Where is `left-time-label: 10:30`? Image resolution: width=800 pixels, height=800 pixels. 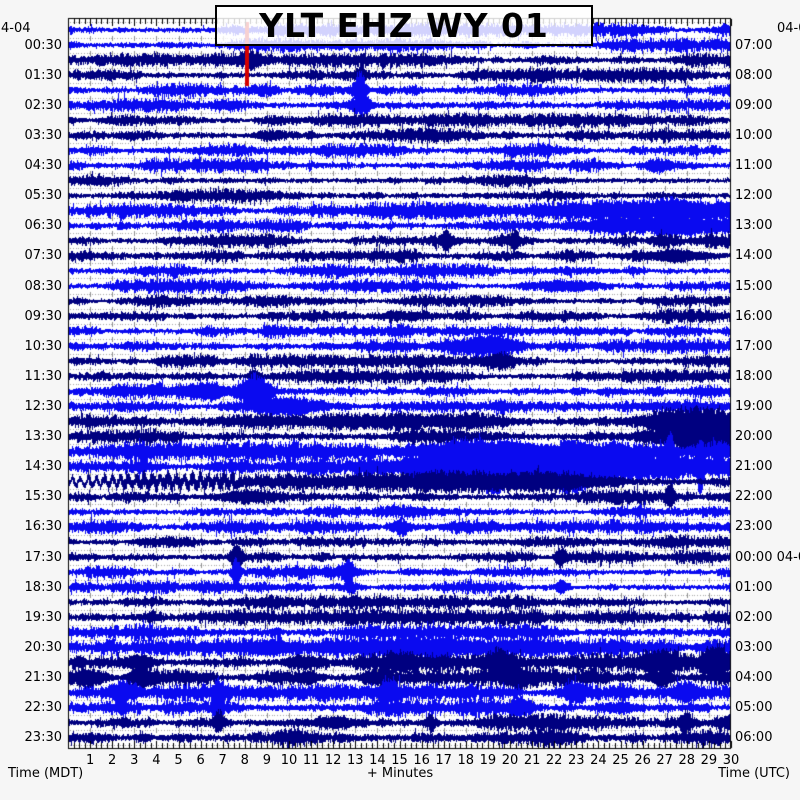
left-time-label: 10:30 is located at coordinates (43, 346).